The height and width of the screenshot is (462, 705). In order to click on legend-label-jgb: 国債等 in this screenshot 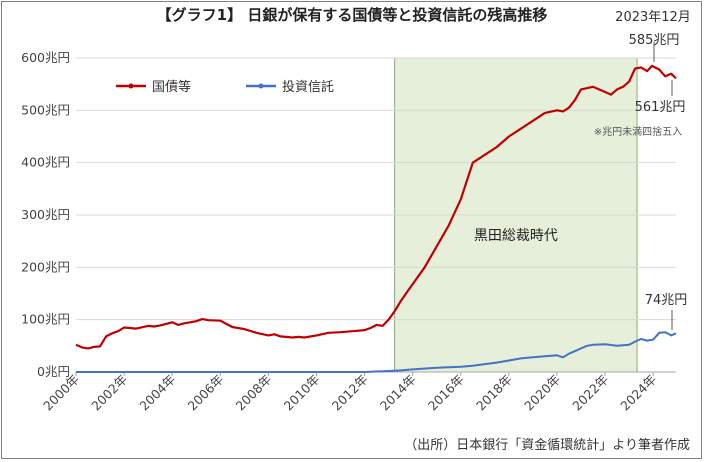, I will do `click(171, 87)`.